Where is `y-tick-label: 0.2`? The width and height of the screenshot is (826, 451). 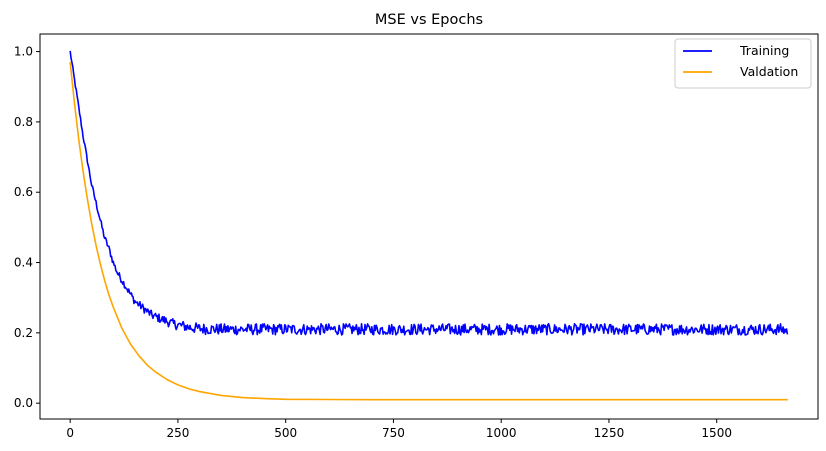
y-tick-label: 0.2 is located at coordinates (23, 333).